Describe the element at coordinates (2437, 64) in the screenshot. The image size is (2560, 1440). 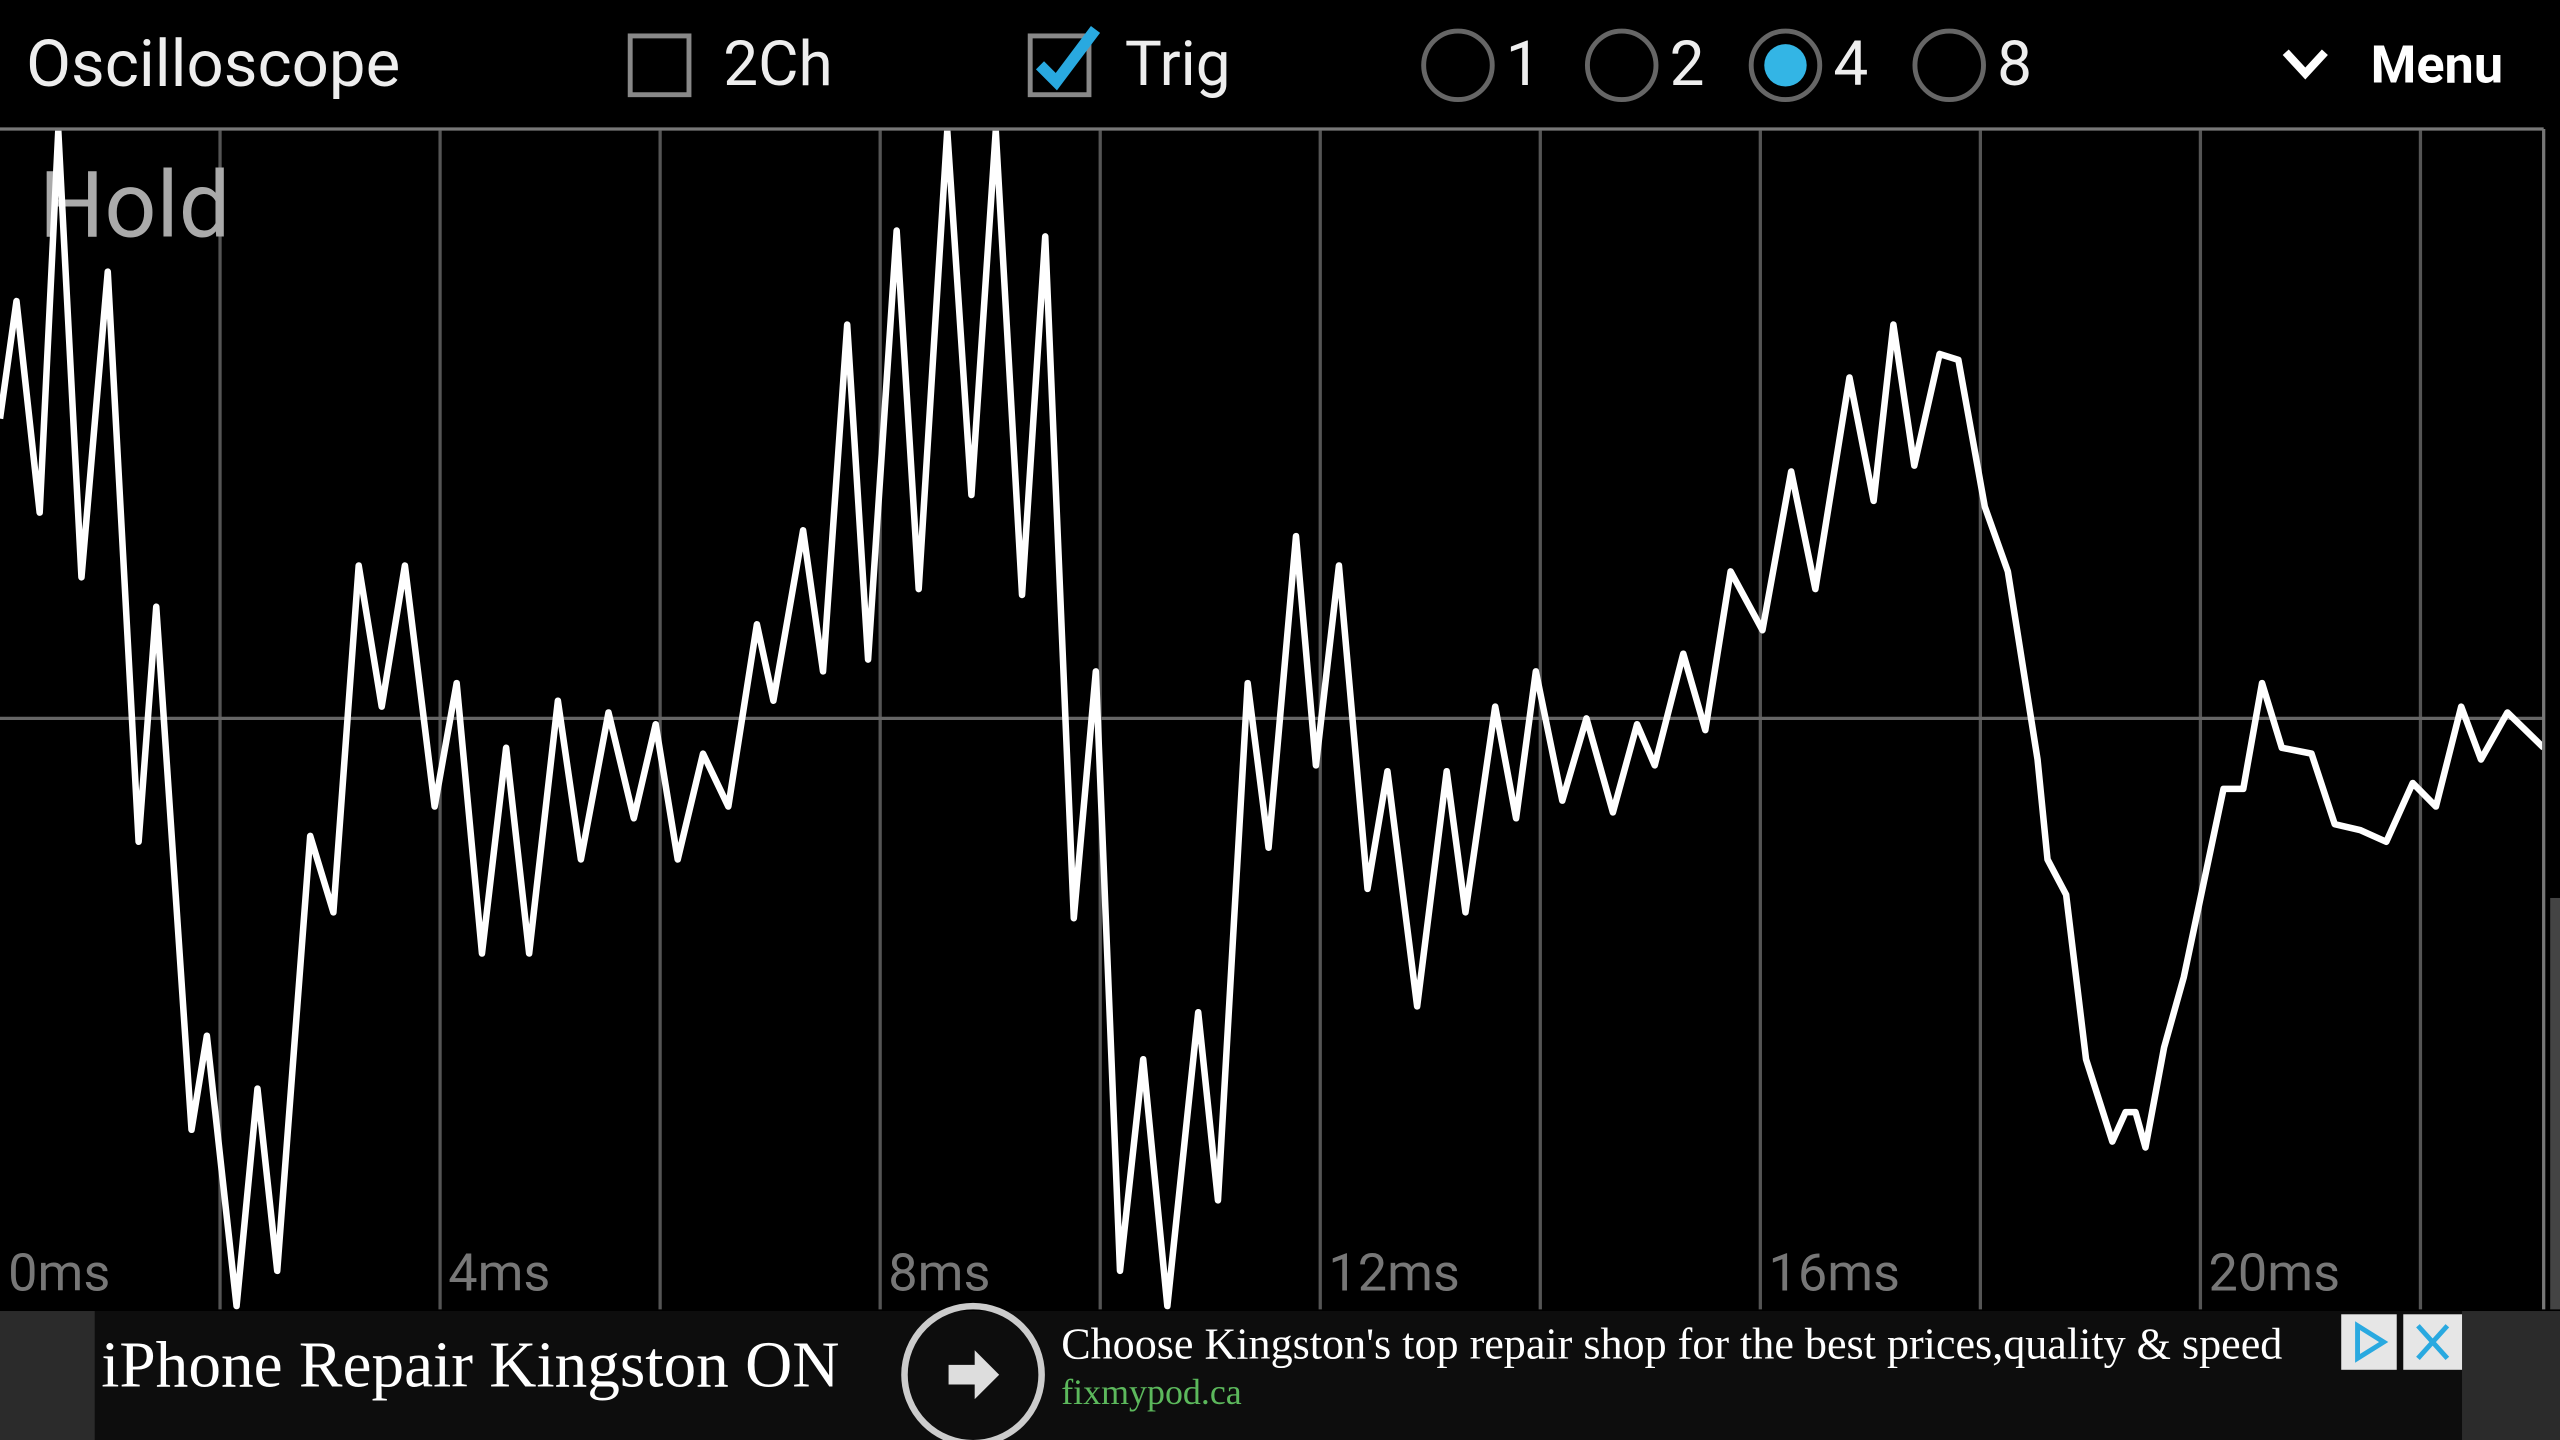
I see `menu-label: Menu` at that location.